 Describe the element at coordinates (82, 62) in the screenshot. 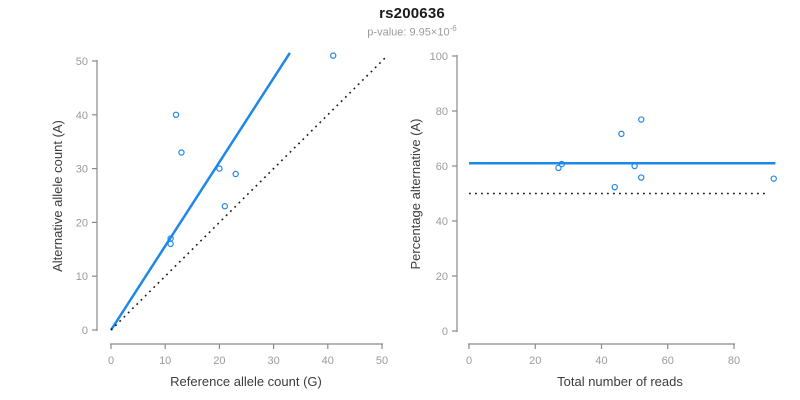

I see `y-axis-tick-label: 50` at that location.